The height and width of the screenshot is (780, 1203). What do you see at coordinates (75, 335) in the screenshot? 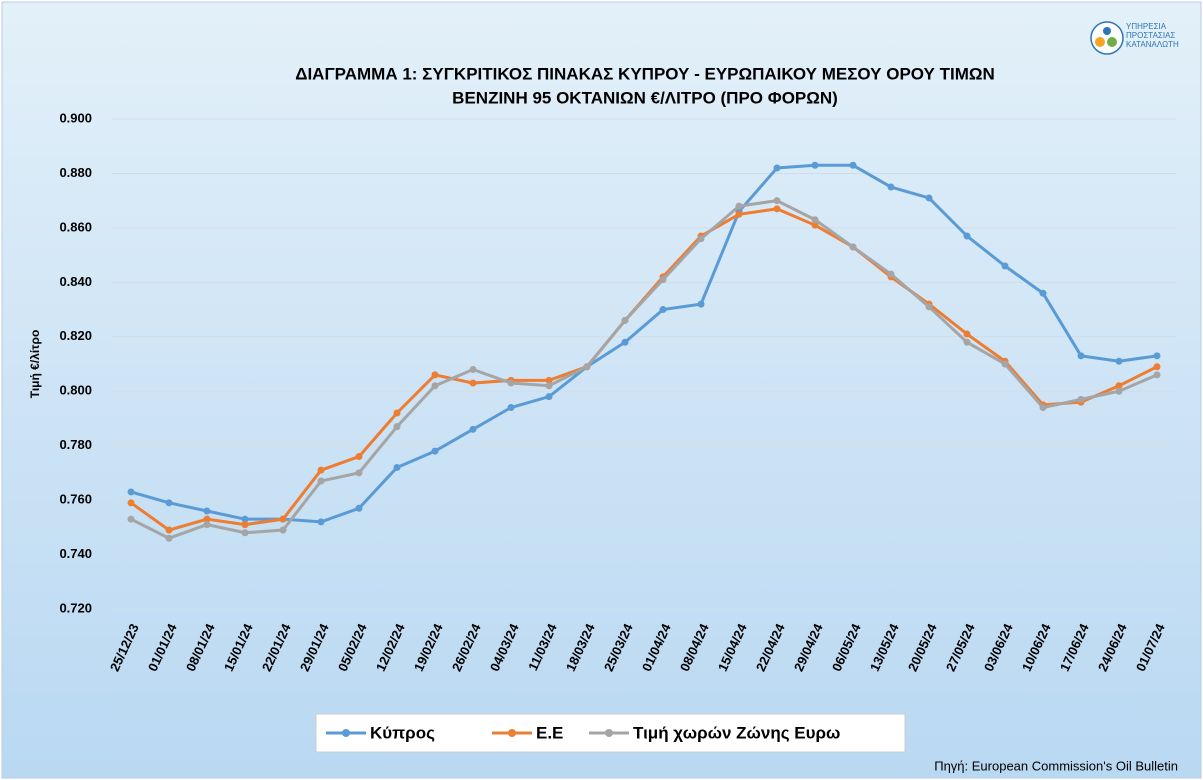
I see `y-tick-label: 0.820` at bounding box center [75, 335].